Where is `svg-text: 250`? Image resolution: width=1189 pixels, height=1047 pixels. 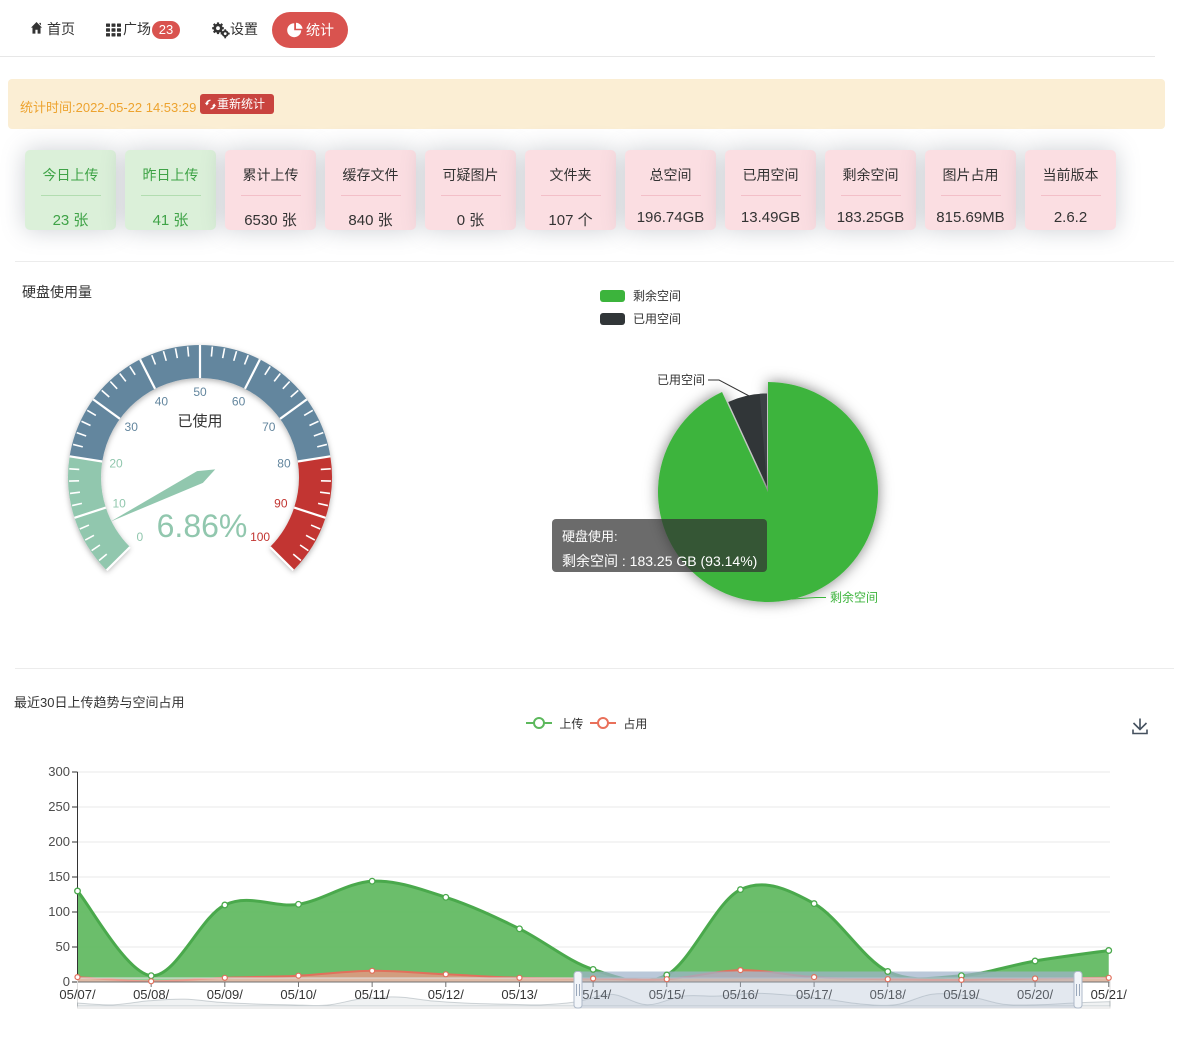 svg-text: 250 is located at coordinates (59, 806).